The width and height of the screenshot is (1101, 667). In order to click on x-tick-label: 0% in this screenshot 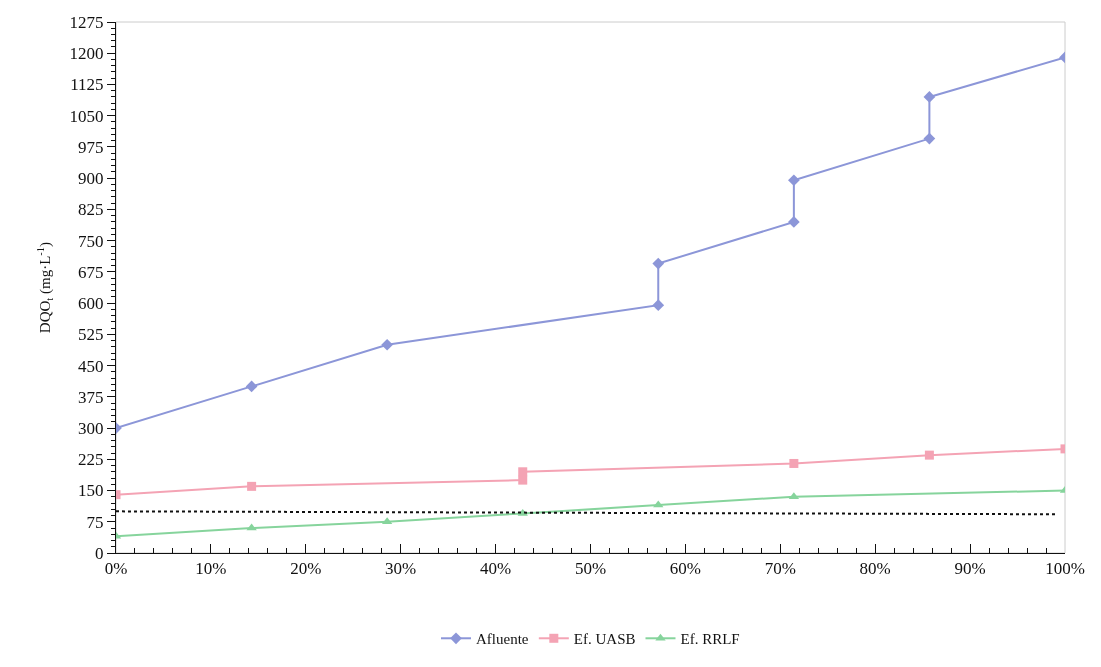, I will do `click(116, 569)`.